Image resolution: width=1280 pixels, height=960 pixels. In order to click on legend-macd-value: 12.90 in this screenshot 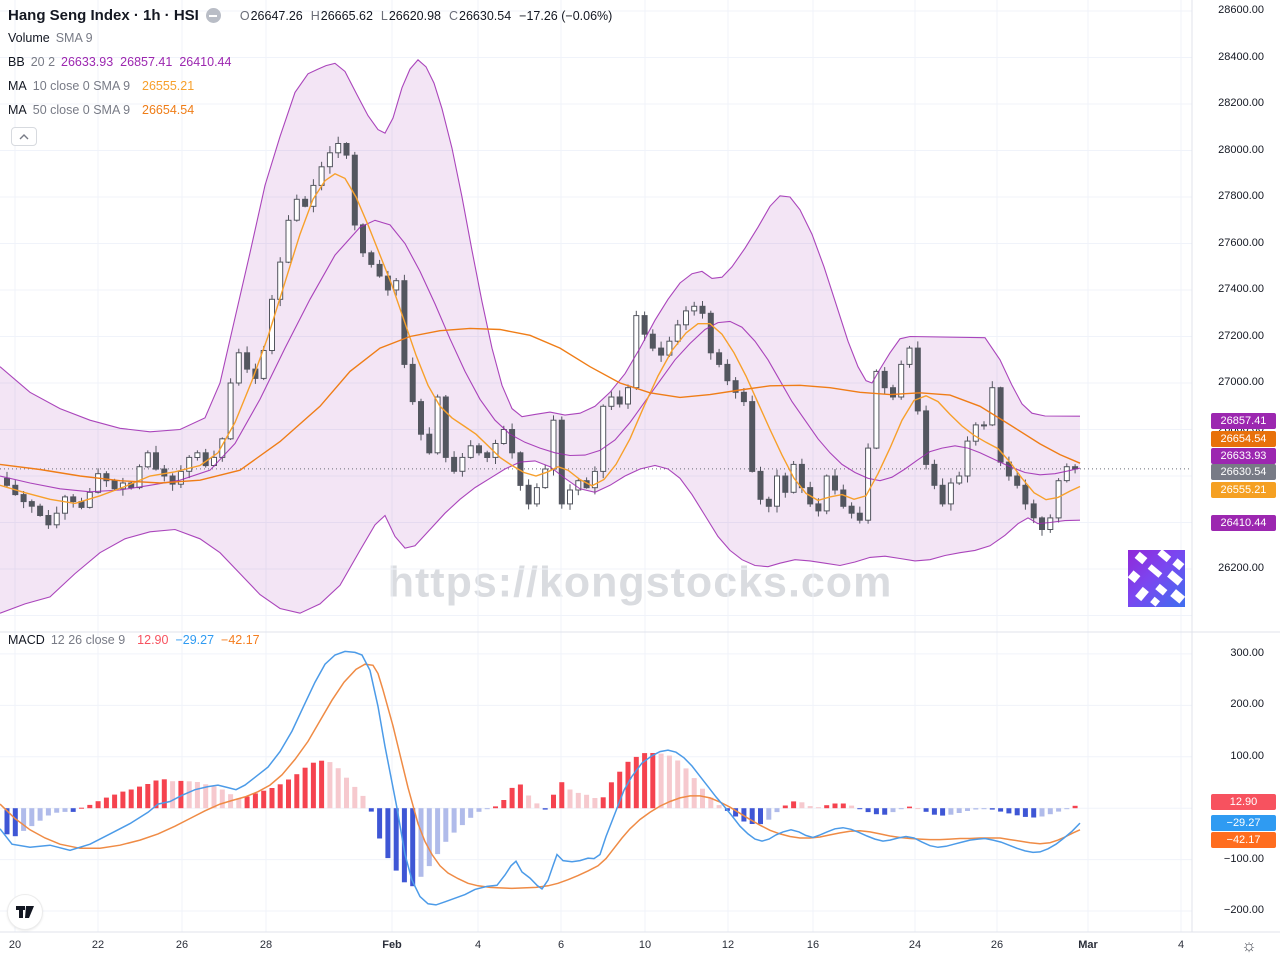, I will do `click(153, 640)`.